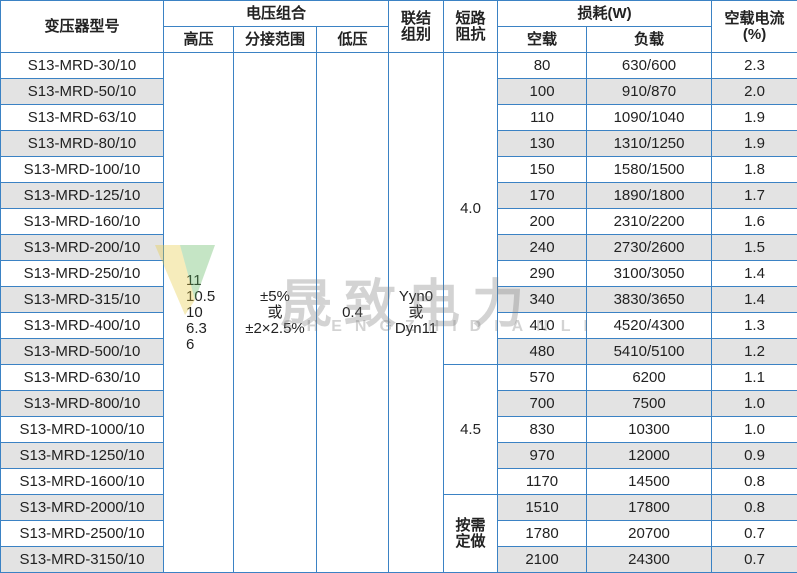 The height and width of the screenshot is (573, 797). Describe the element at coordinates (649, 559) in the screenshot. I see `load-cell: 24300` at that location.